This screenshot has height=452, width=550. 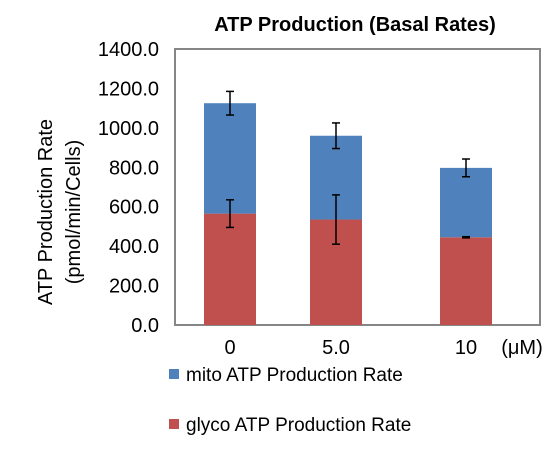 What do you see at coordinates (145, 326) in the screenshot?
I see `y-tick-label: 0.0` at bounding box center [145, 326].